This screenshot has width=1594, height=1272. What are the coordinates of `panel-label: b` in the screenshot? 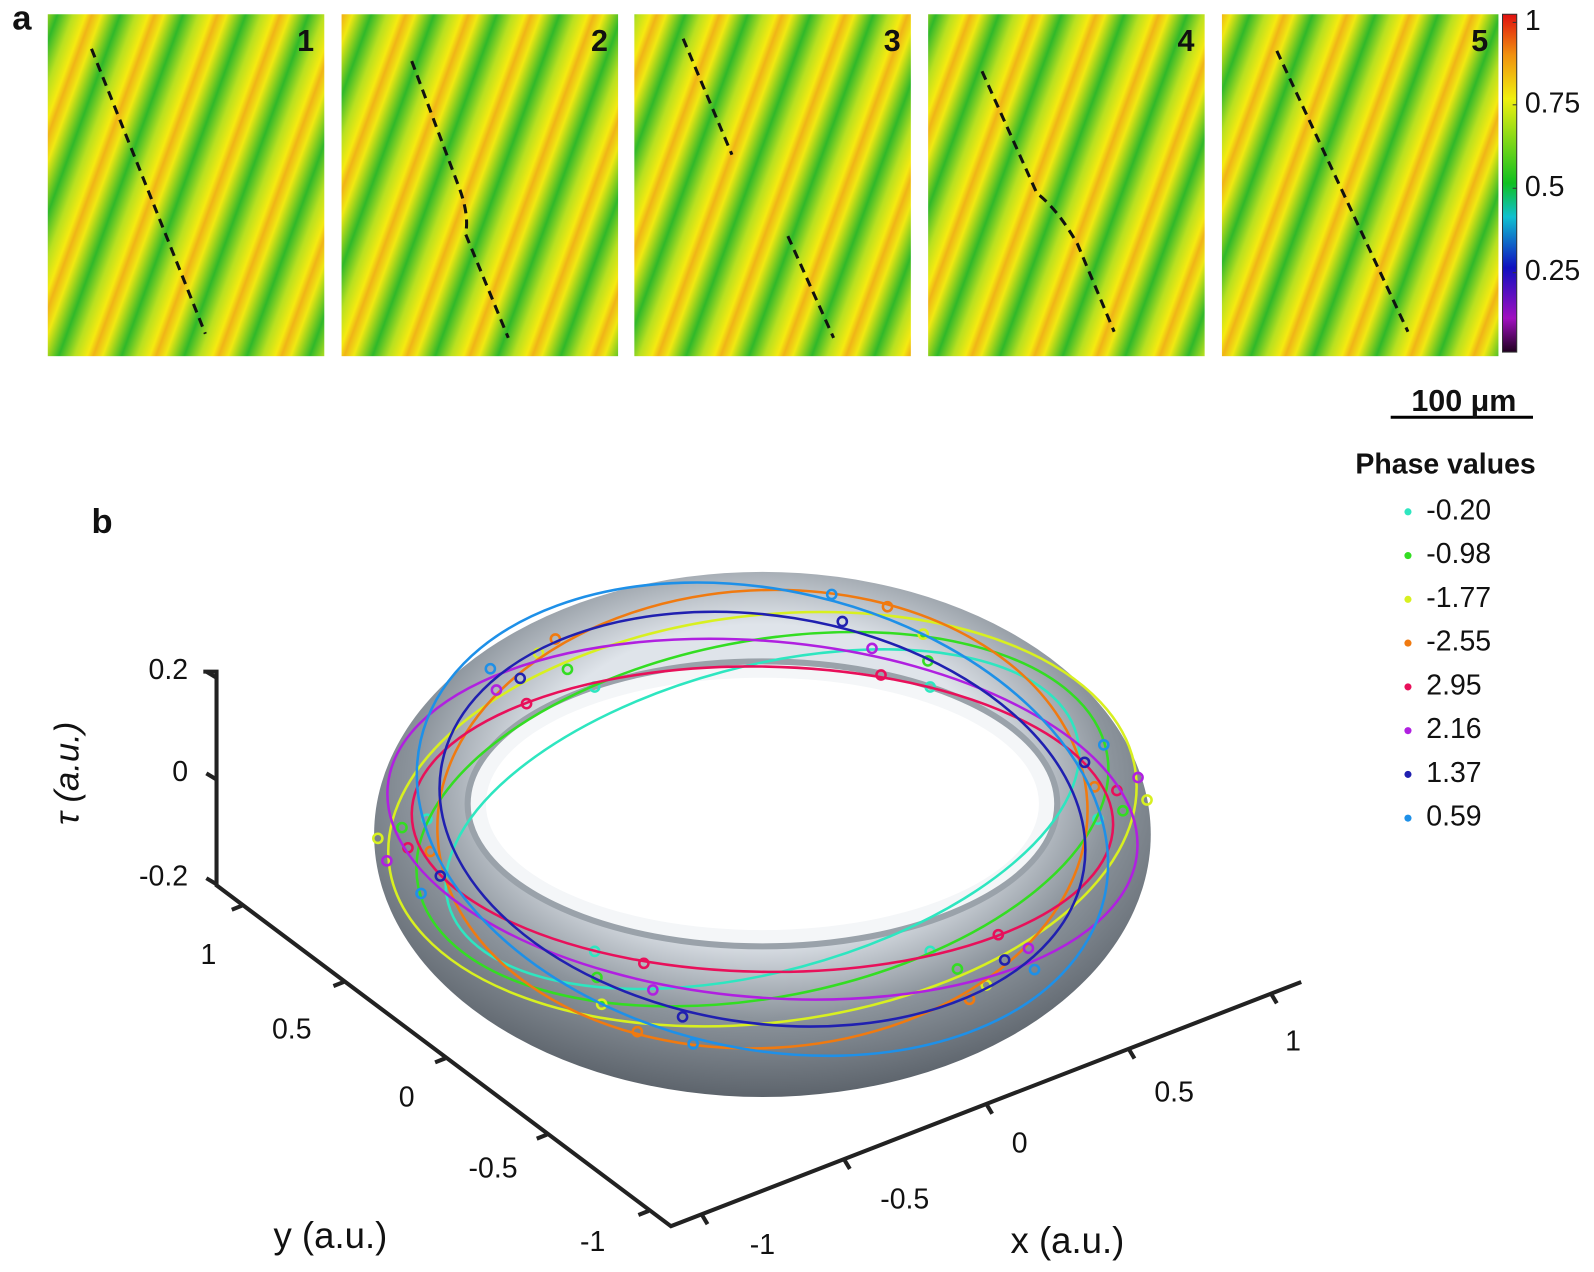 It's located at (101, 522).